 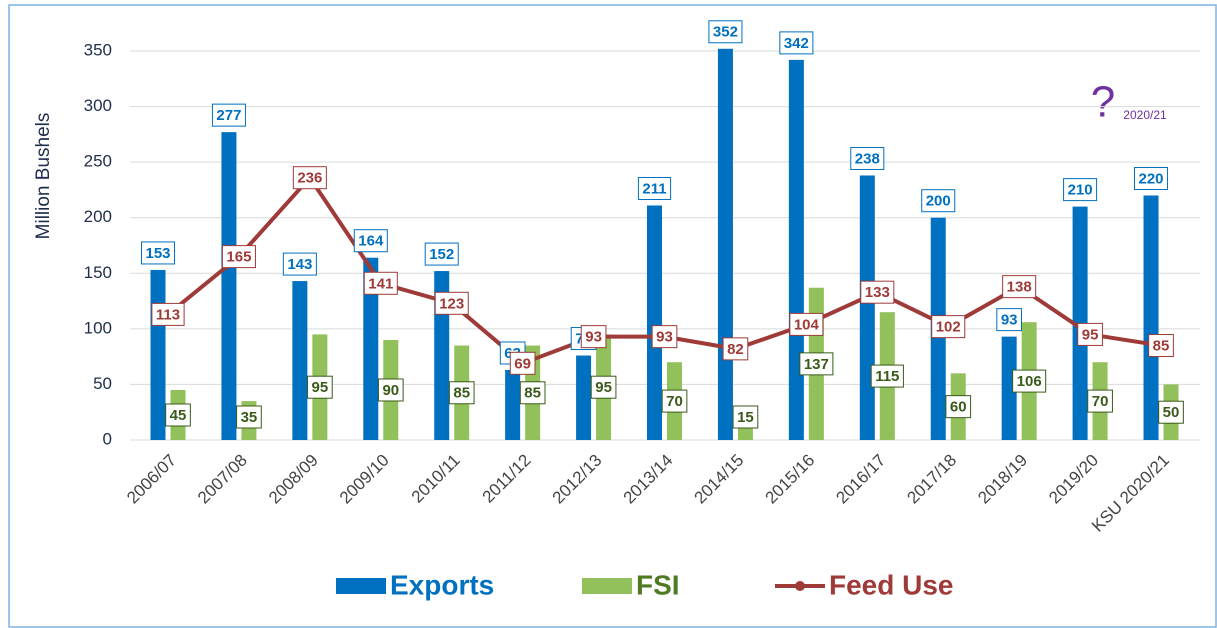 I want to click on data-label: 164, so click(x=371, y=241).